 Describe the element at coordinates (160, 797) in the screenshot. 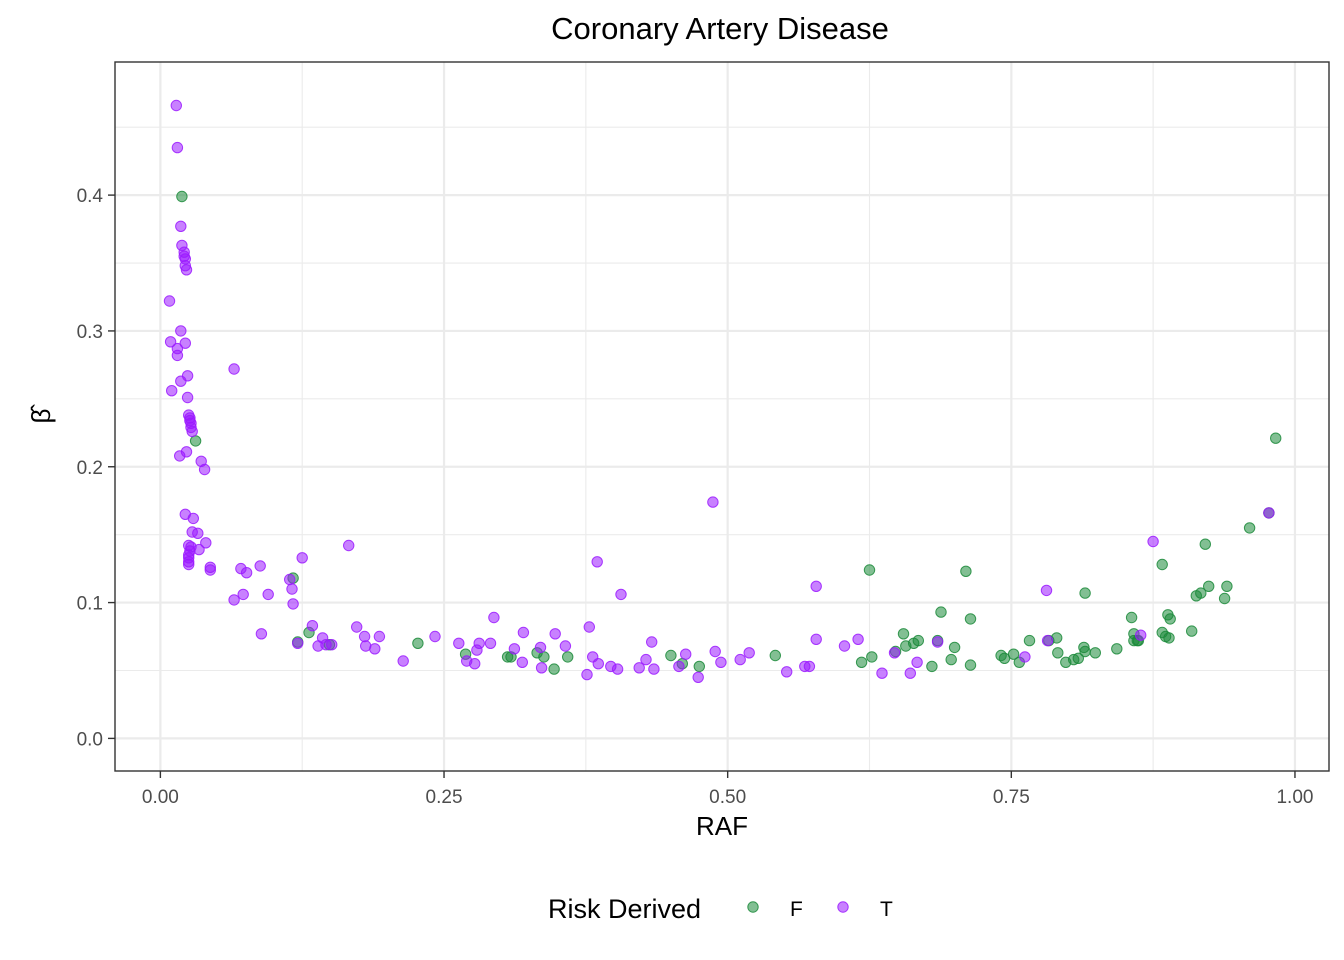

I see `x-tick-label: 0.00` at that location.